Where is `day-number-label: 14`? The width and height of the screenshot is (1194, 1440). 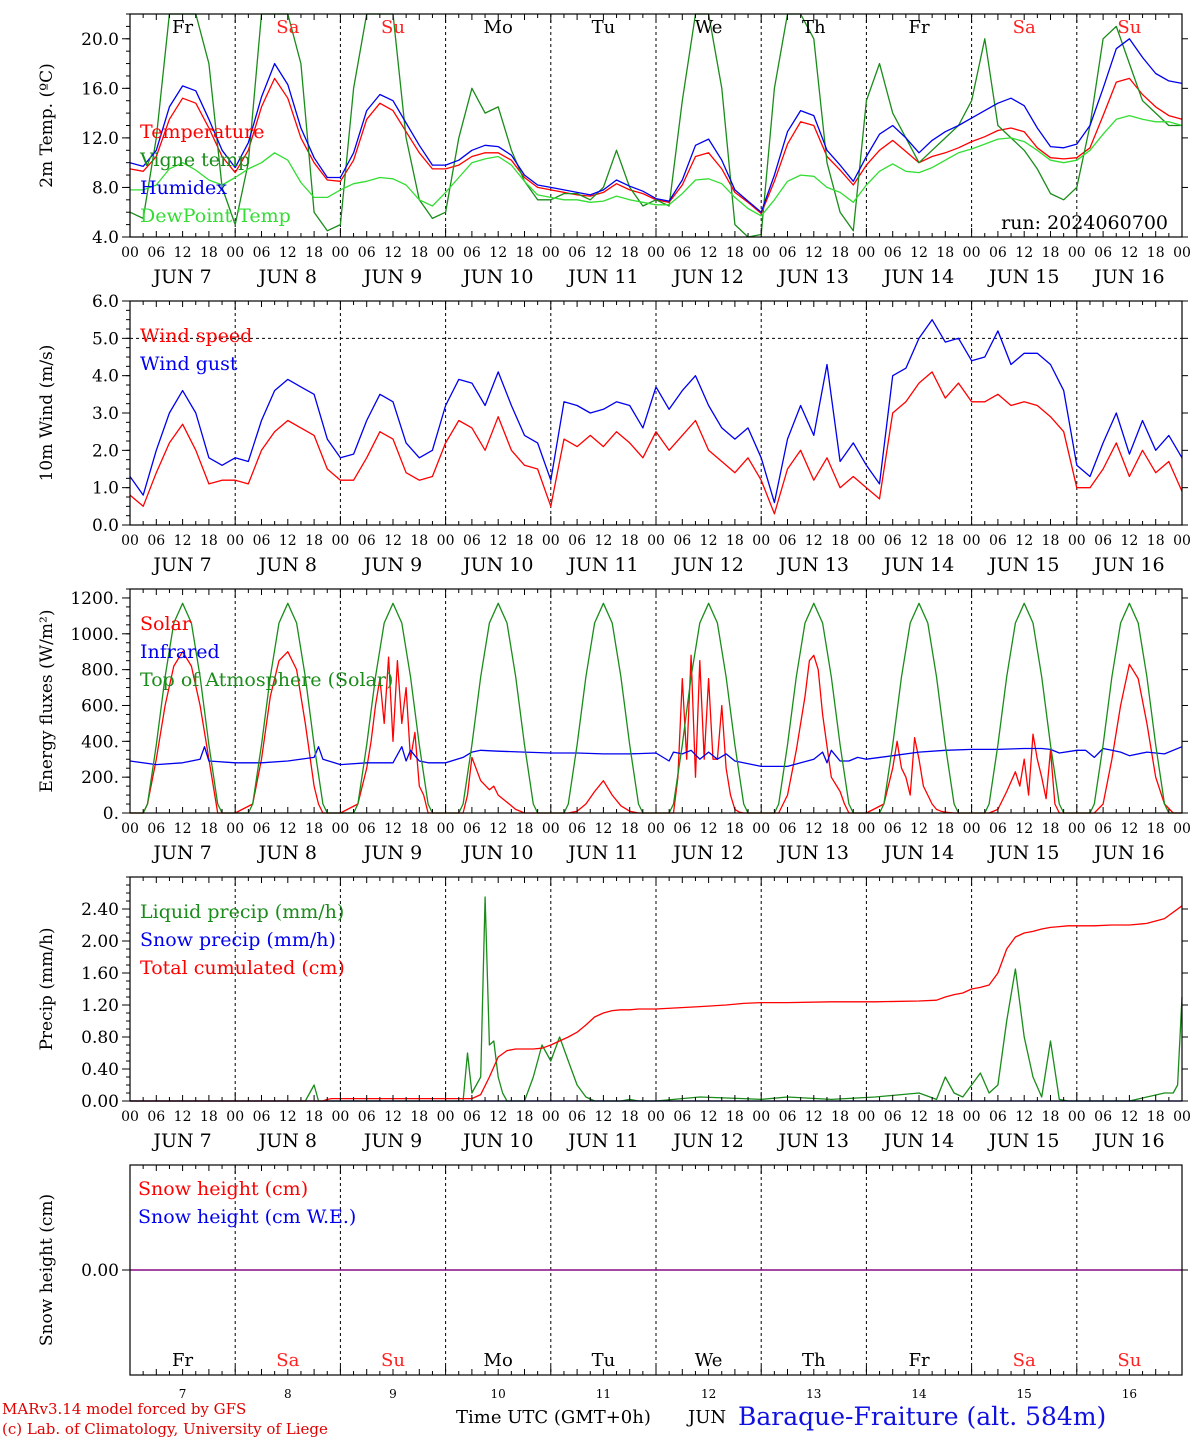
day-number-label: 14 is located at coordinates (919, 1394).